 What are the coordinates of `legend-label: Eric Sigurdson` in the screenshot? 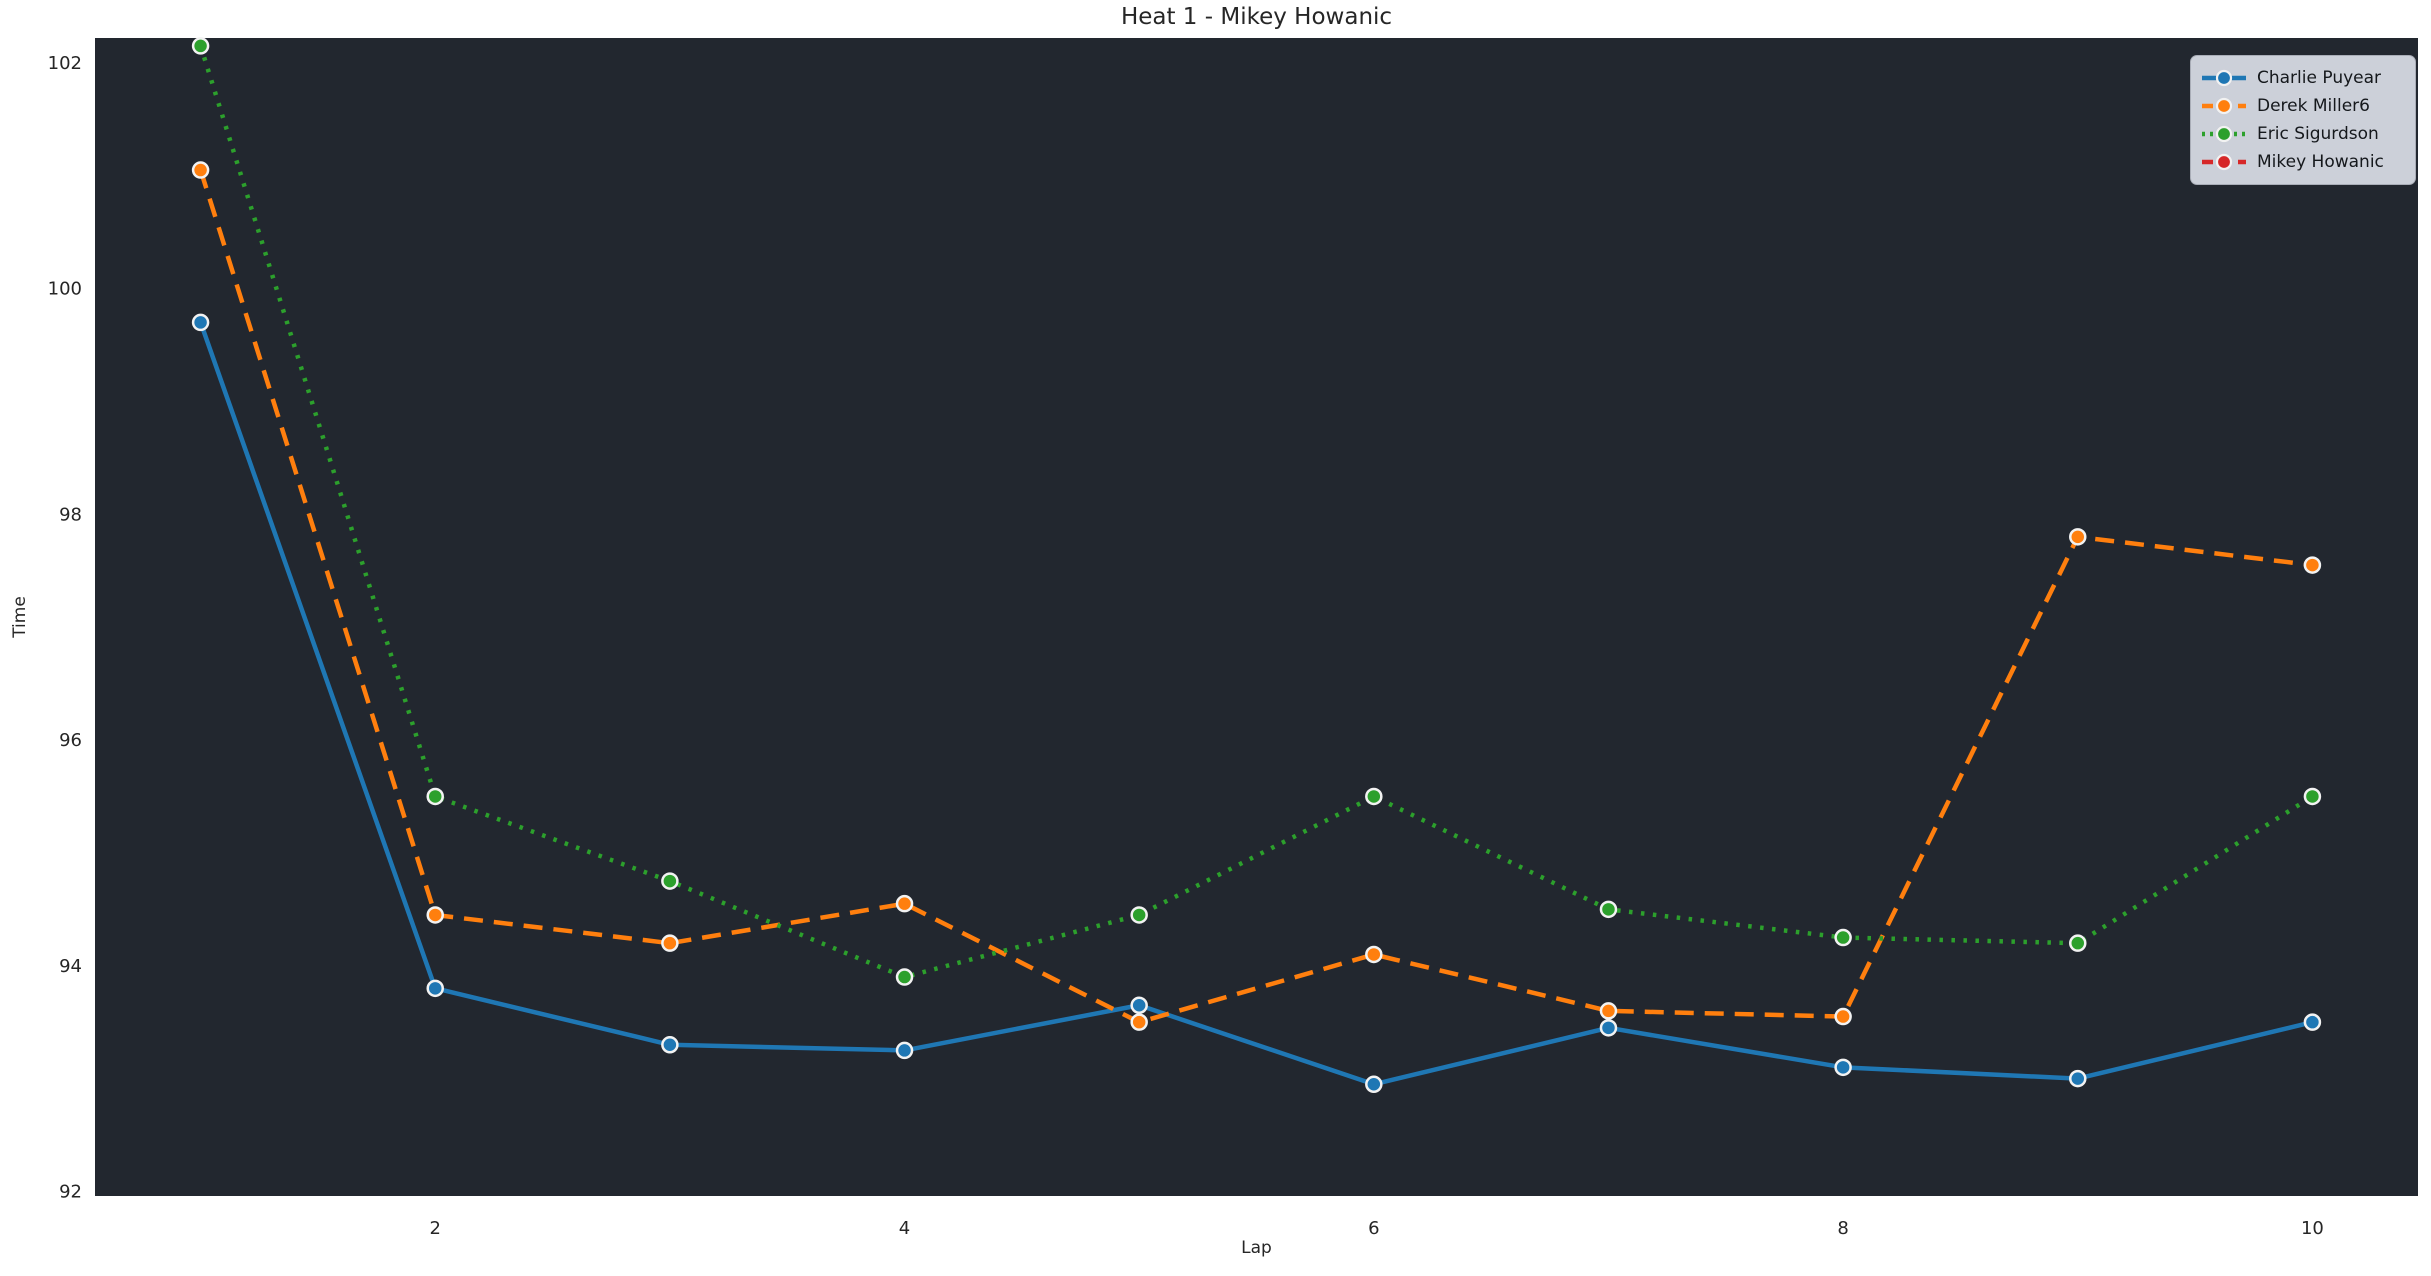 It's located at (2318, 134).